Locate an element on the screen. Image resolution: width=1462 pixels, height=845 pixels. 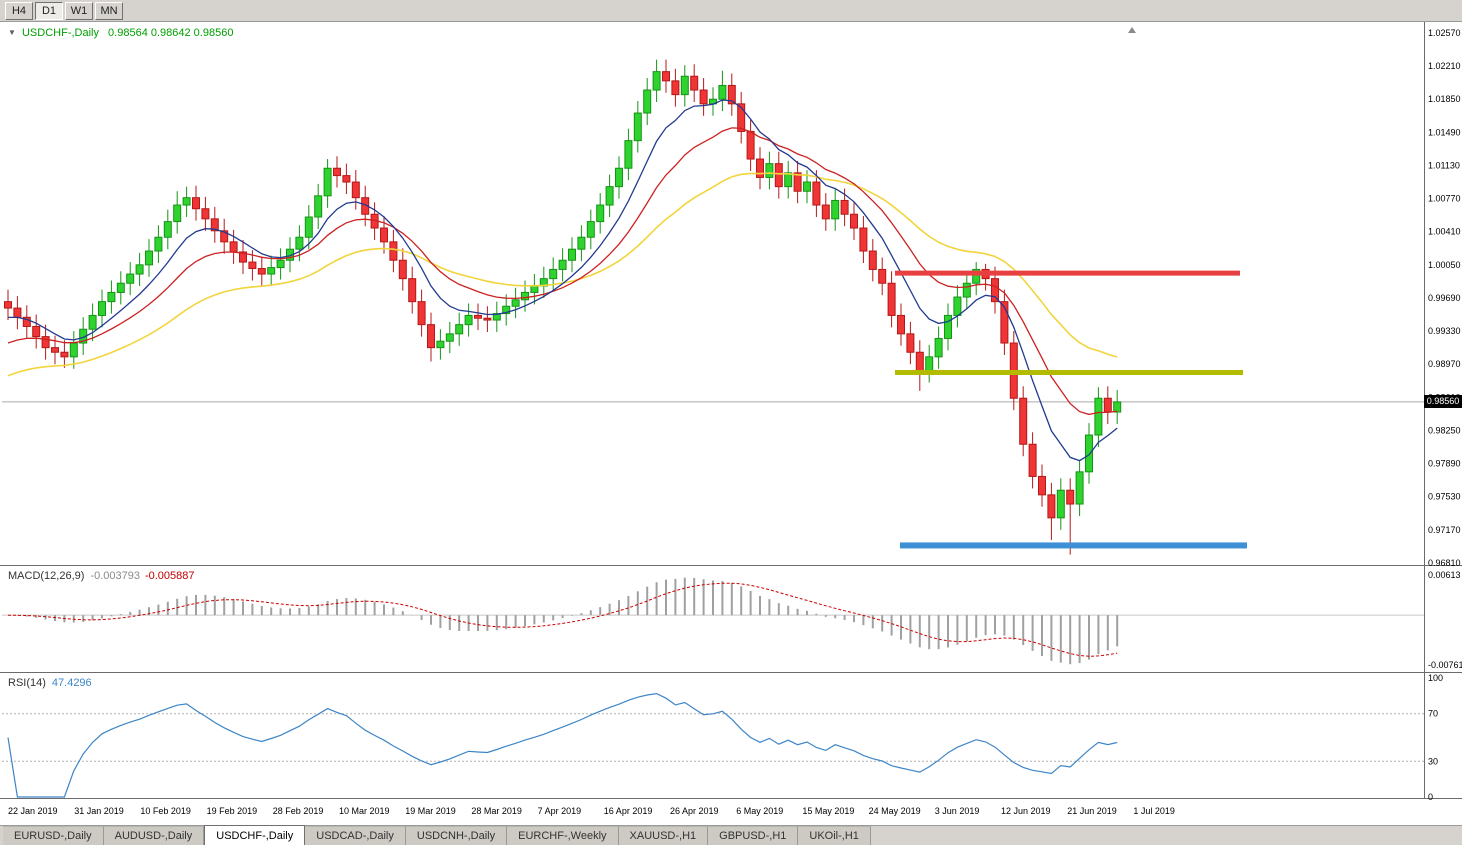
price-tick-label: 1.00770 is located at coordinates (1444, 199).